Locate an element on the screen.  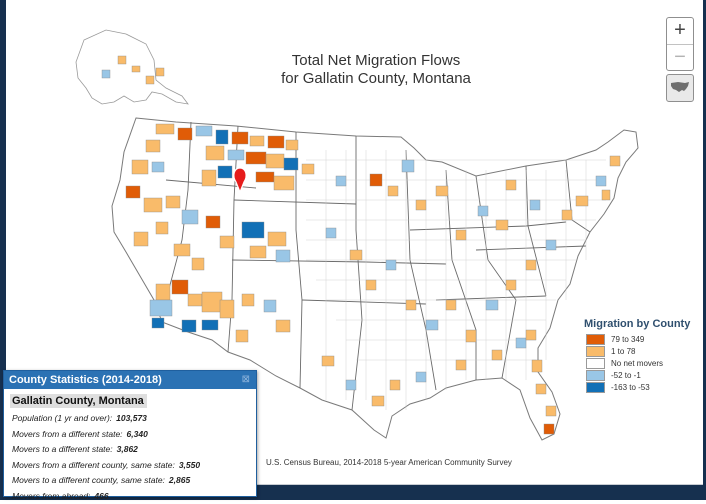
zoom-out-button: − is located at coordinates (680, 57).